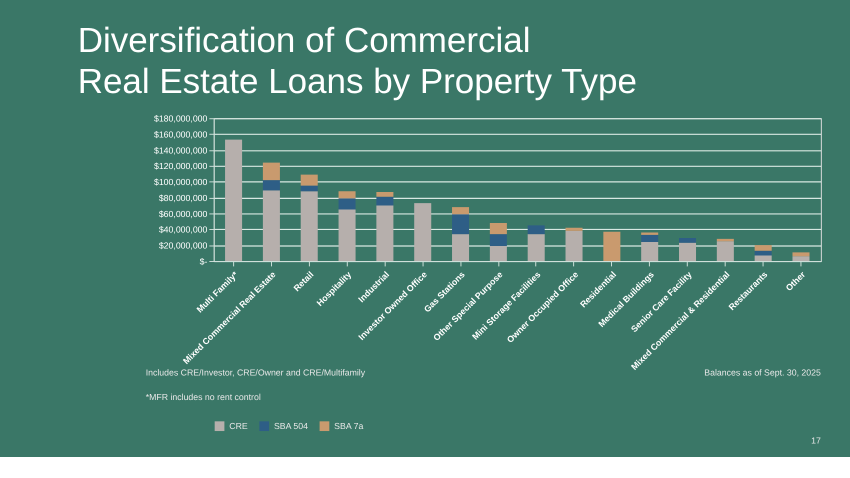  What do you see at coordinates (238, 426) in the screenshot?
I see `legend-label: CRE` at bounding box center [238, 426].